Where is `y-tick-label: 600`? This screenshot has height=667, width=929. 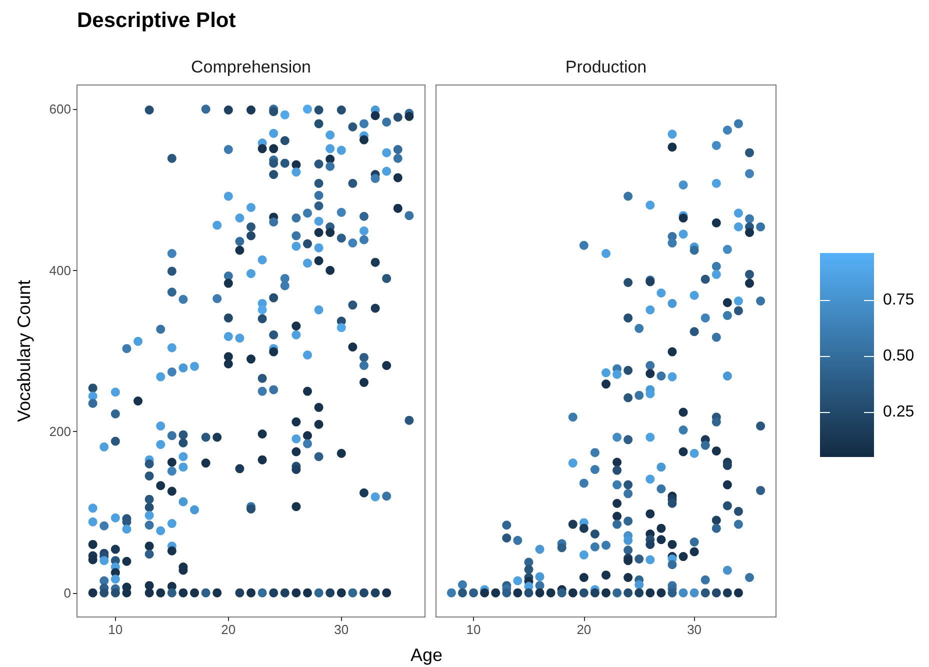 y-tick-label: 600 is located at coordinates (60, 109).